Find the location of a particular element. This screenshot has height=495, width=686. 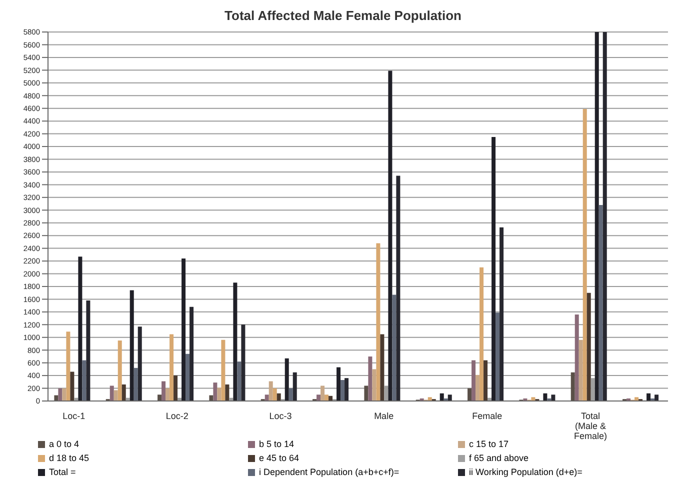

x-tick-label: Loc-3 is located at coordinates (280, 416).